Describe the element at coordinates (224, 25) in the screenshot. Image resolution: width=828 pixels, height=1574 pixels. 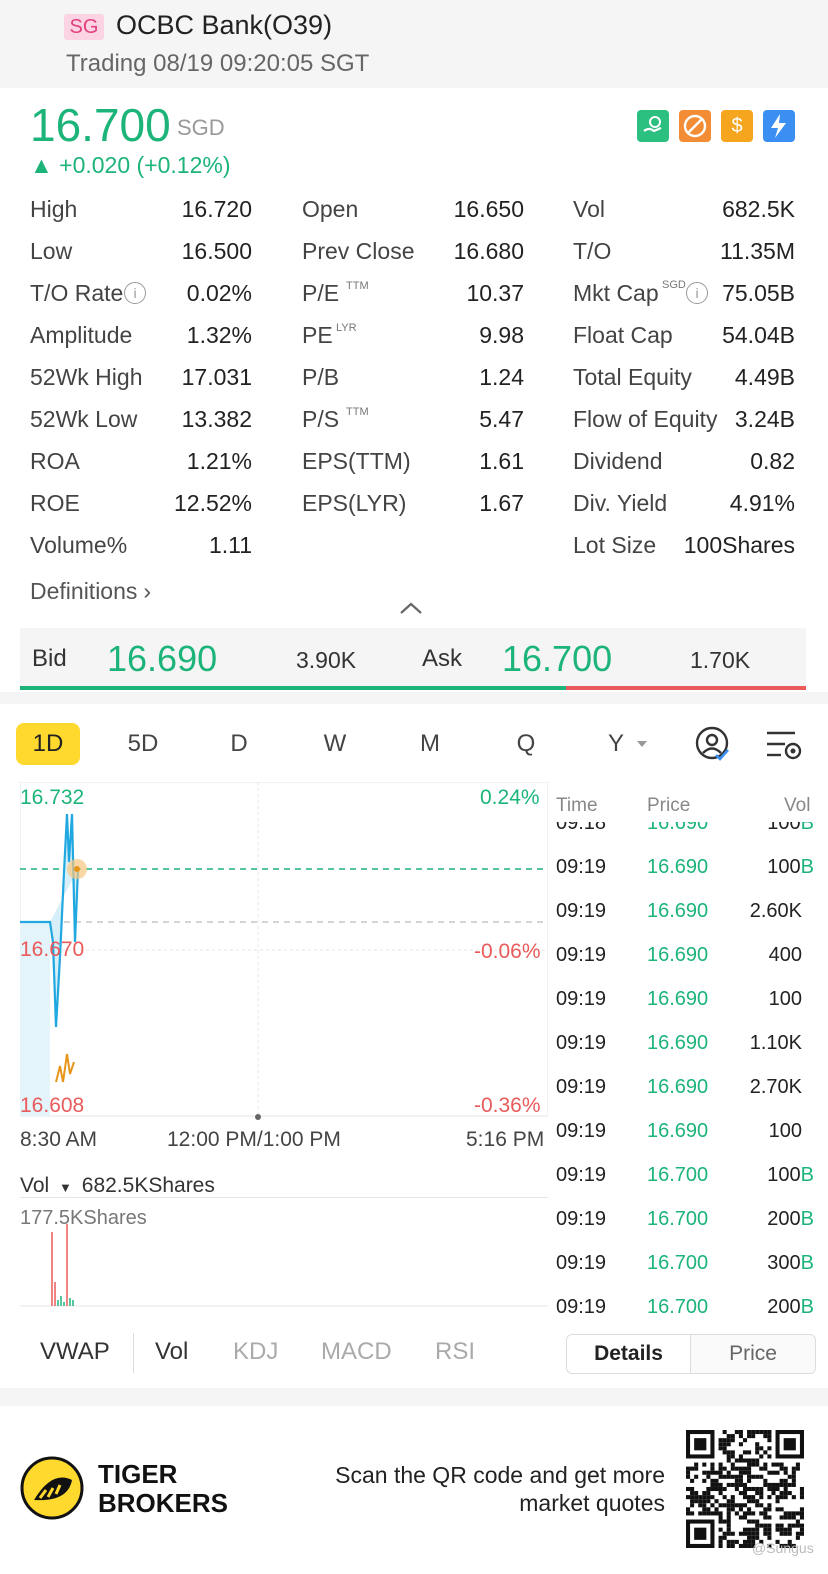
I see `stock-title: OCBC Bank(O39)` at that location.